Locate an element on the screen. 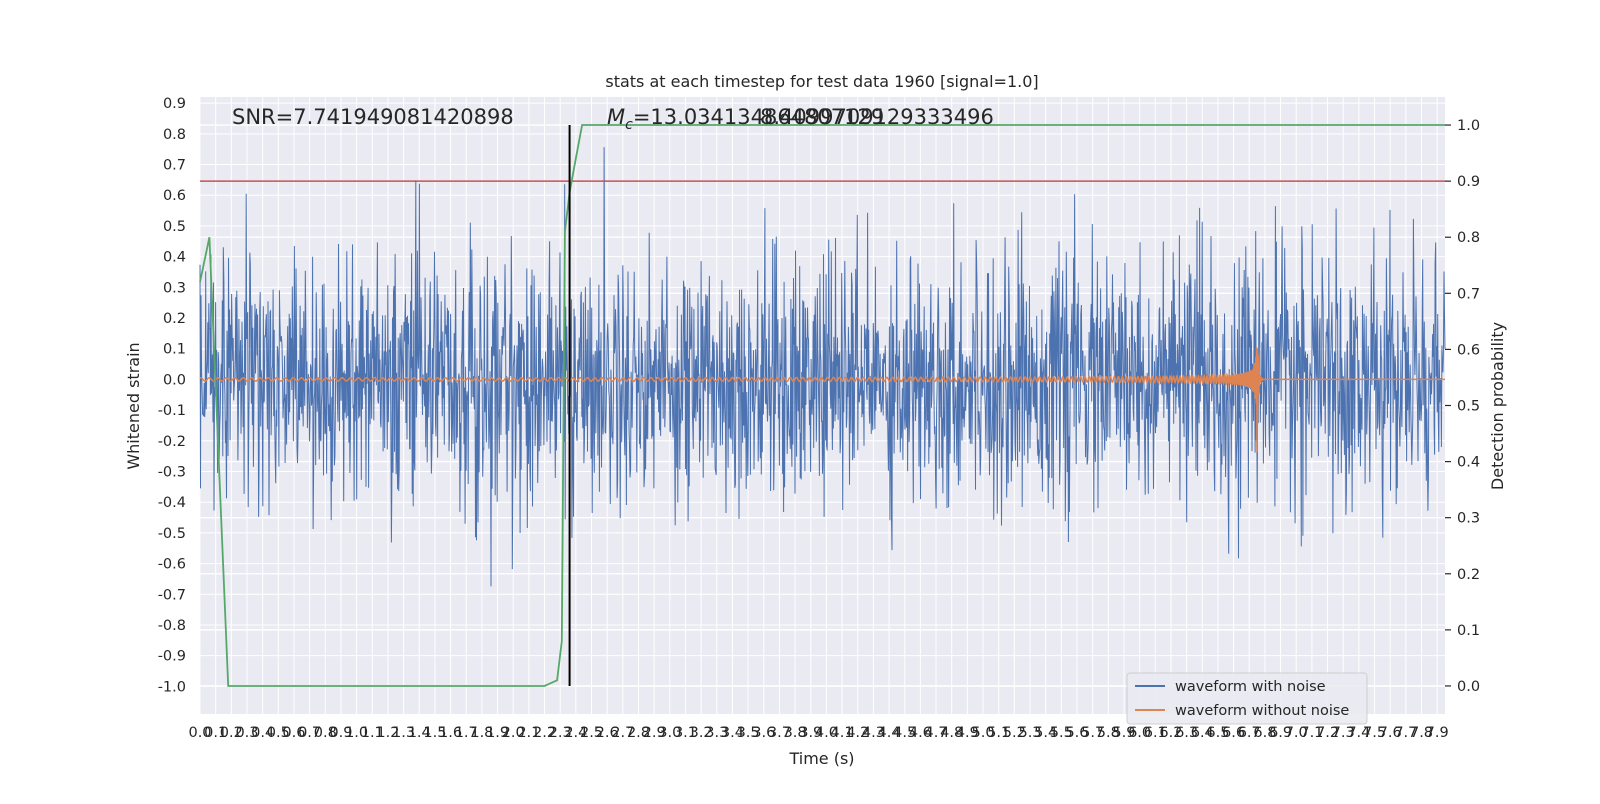 This screenshot has width=1600, height=804. x-tick-label: 4.0 is located at coordinates (826, 733).